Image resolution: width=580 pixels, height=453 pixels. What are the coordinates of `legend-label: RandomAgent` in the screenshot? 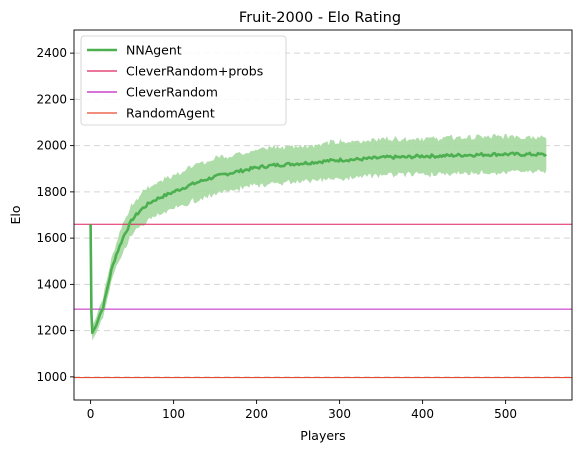 It's located at (170, 113).